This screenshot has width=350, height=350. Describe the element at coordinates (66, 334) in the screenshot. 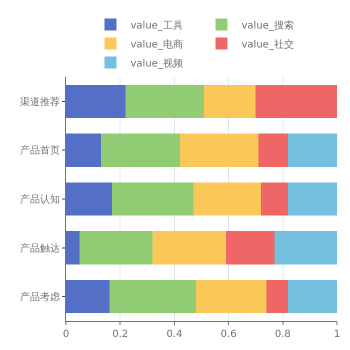

I see `x-tick-label: 0` at that location.